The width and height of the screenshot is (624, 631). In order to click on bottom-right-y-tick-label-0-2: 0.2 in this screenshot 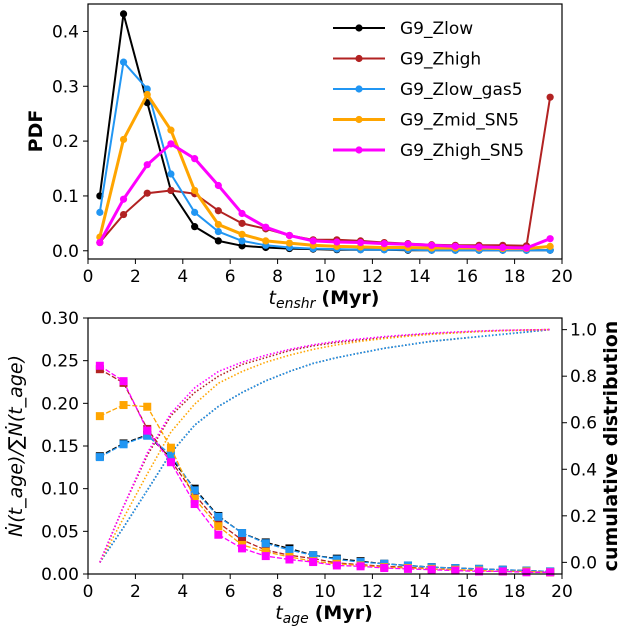, I will do `click(583, 517)`.